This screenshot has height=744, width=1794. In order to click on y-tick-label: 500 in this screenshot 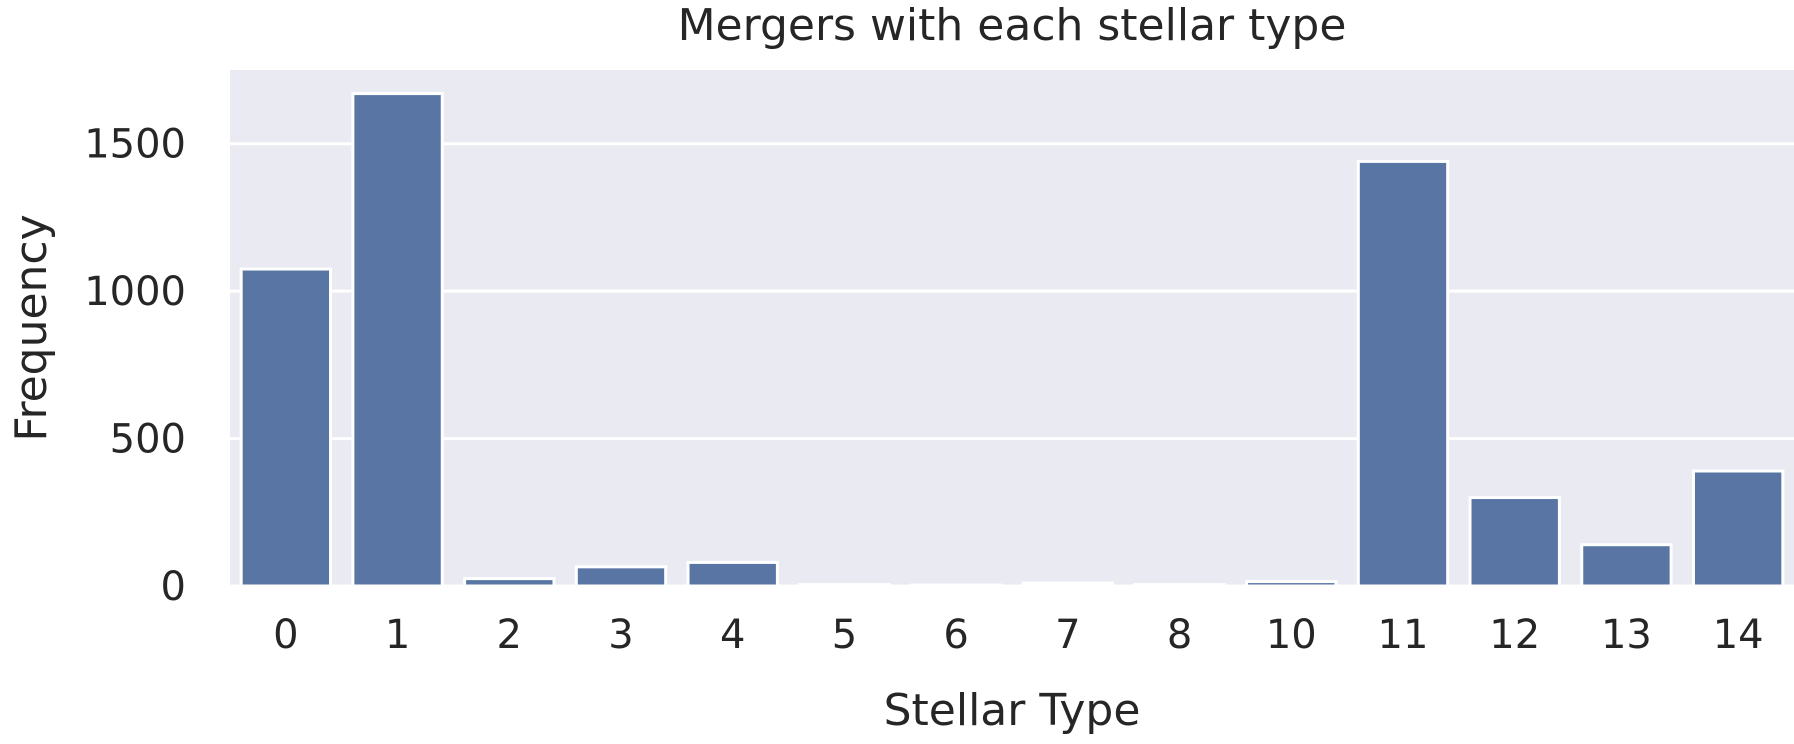, I will do `click(148, 440)`.